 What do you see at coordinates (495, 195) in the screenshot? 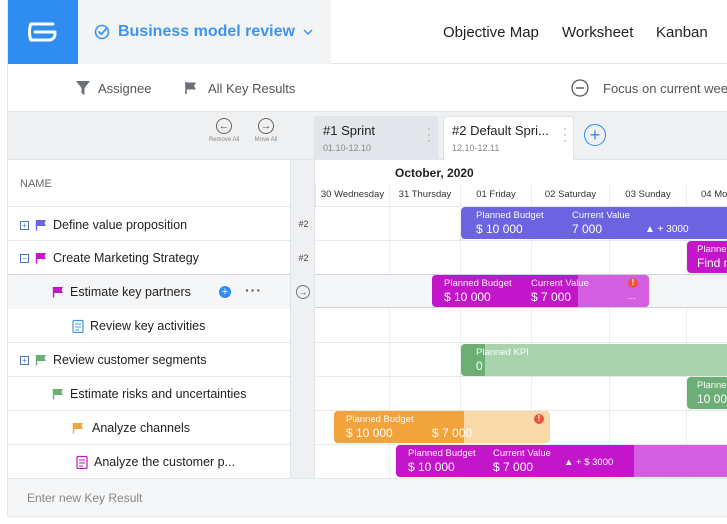
I see `day-header: 01 Friday` at bounding box center [495, 195].